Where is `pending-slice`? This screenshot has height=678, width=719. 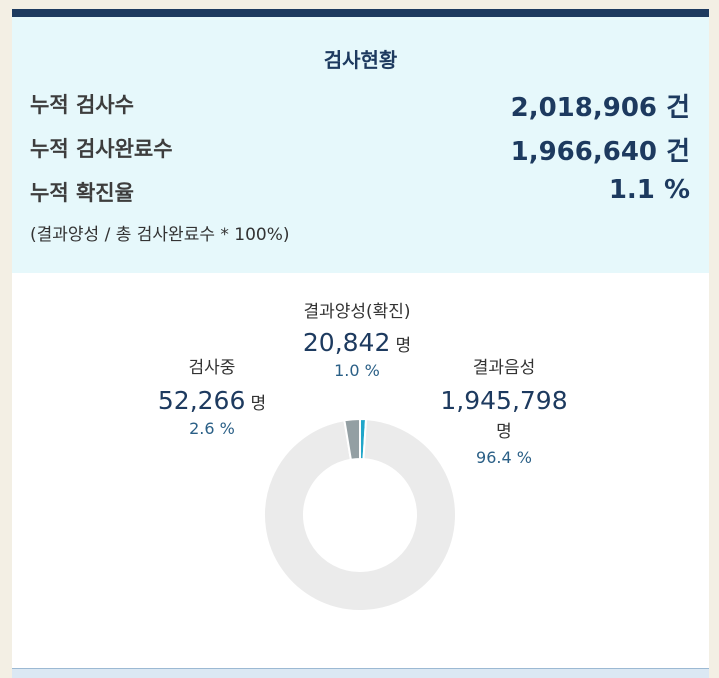
pending-slice is located at coordinates (352, 439).